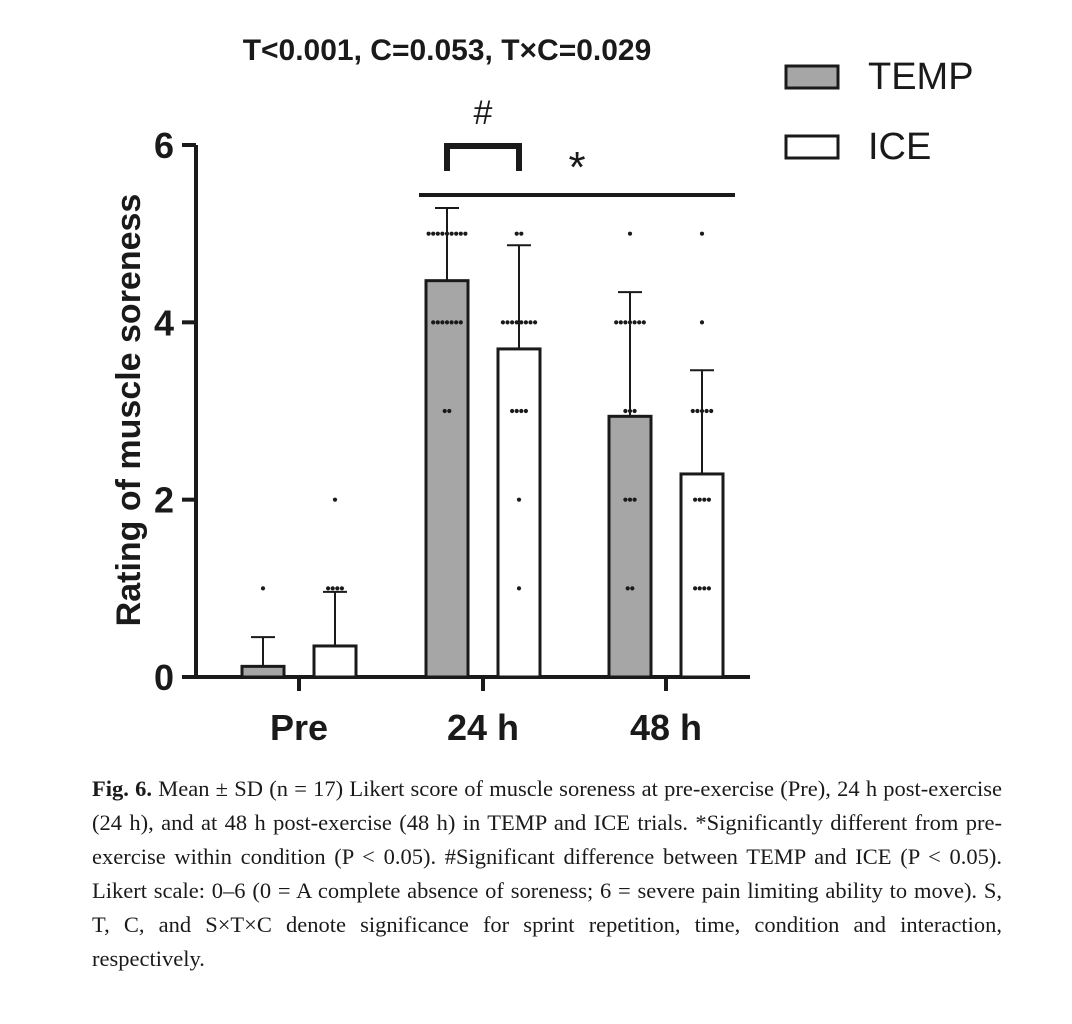 The width and height of the screenshot is (1072, 1024). I want to click on y-tick-label: 6, so click(164, 145).